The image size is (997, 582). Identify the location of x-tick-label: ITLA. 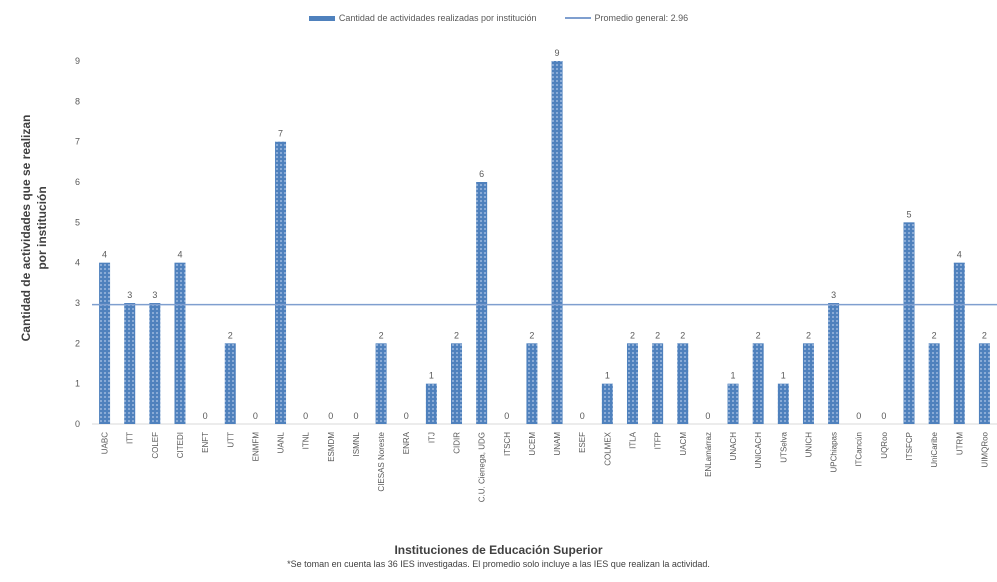
(632, 440).